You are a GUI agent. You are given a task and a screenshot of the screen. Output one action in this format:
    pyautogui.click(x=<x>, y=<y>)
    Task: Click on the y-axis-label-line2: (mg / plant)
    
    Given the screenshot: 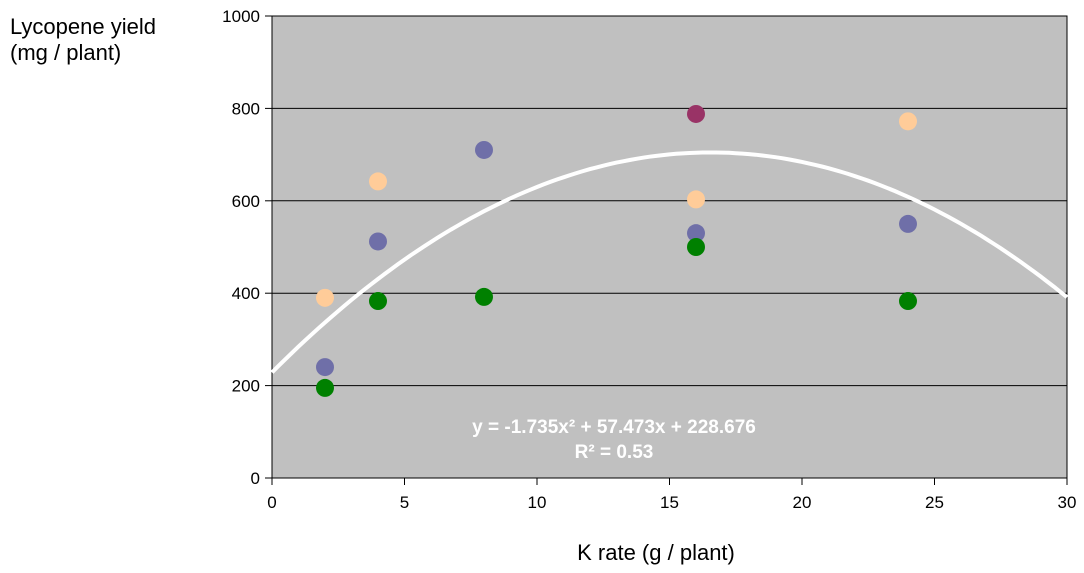 What is the action you would take?
    pyautogui.click(x=66, y=52)
    